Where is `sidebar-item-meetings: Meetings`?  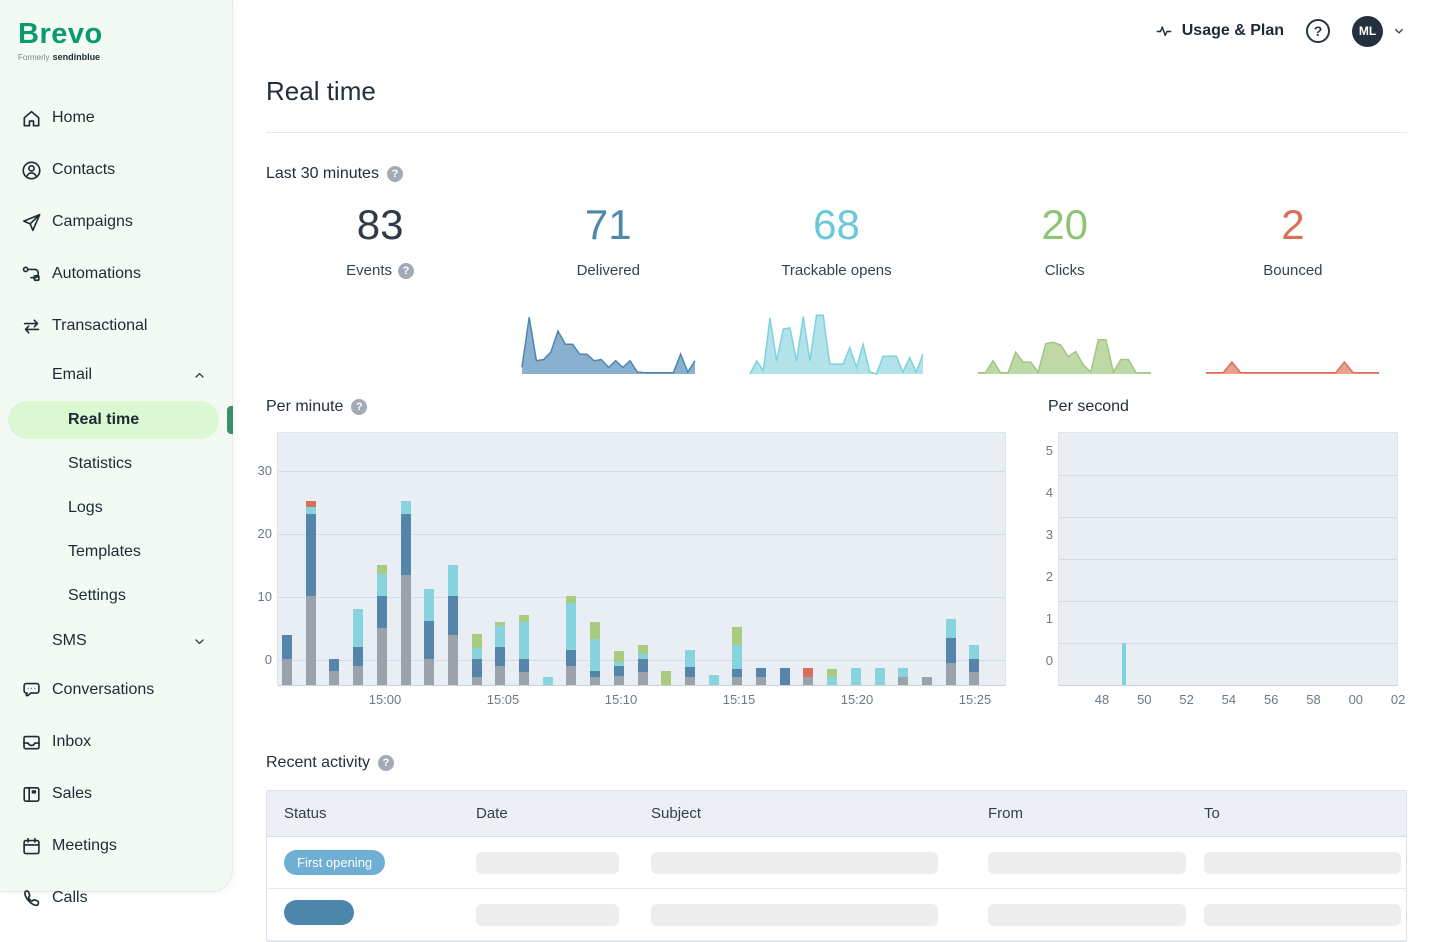
sidebar-item-meetings: Meetings is located at coordinates (116, 846).